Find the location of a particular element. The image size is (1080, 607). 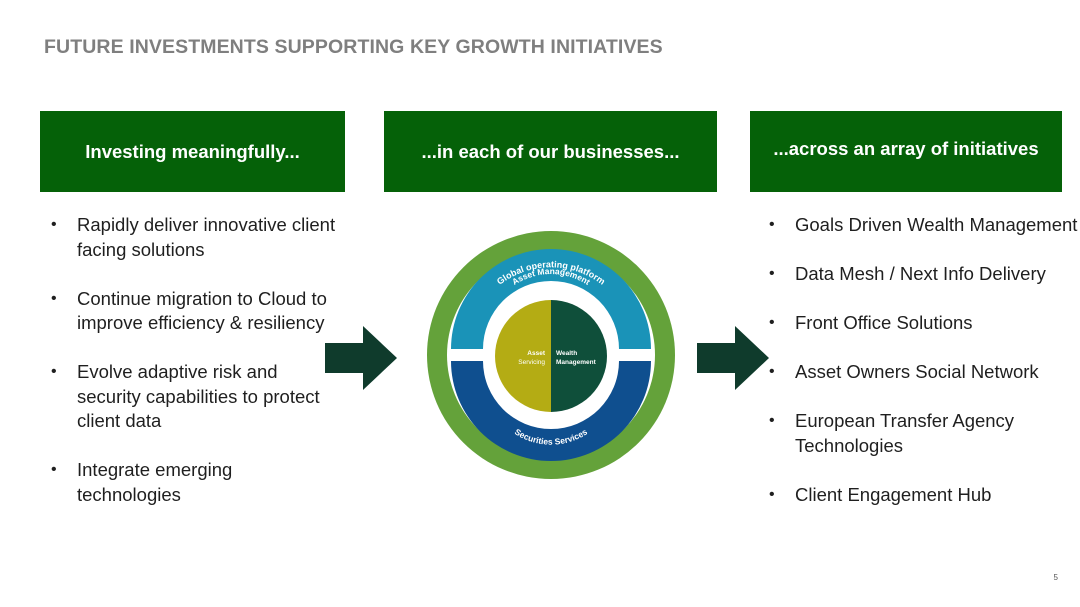

asset-servicing-label-line2: Servicing is located at coordinates (531, 362).